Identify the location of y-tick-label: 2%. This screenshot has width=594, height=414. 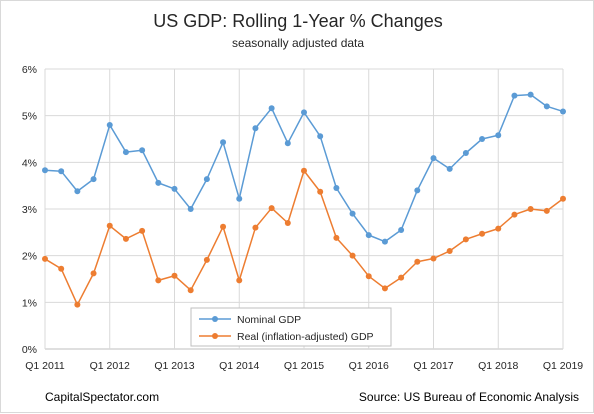
(29, 257).